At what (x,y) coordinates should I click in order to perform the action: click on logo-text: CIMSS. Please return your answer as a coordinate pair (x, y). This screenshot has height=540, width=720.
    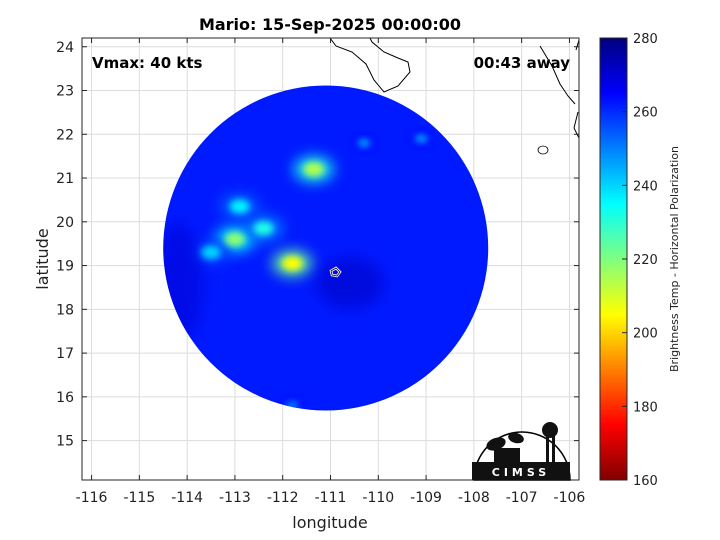
    Looking at the image, I should click on (521, 472).